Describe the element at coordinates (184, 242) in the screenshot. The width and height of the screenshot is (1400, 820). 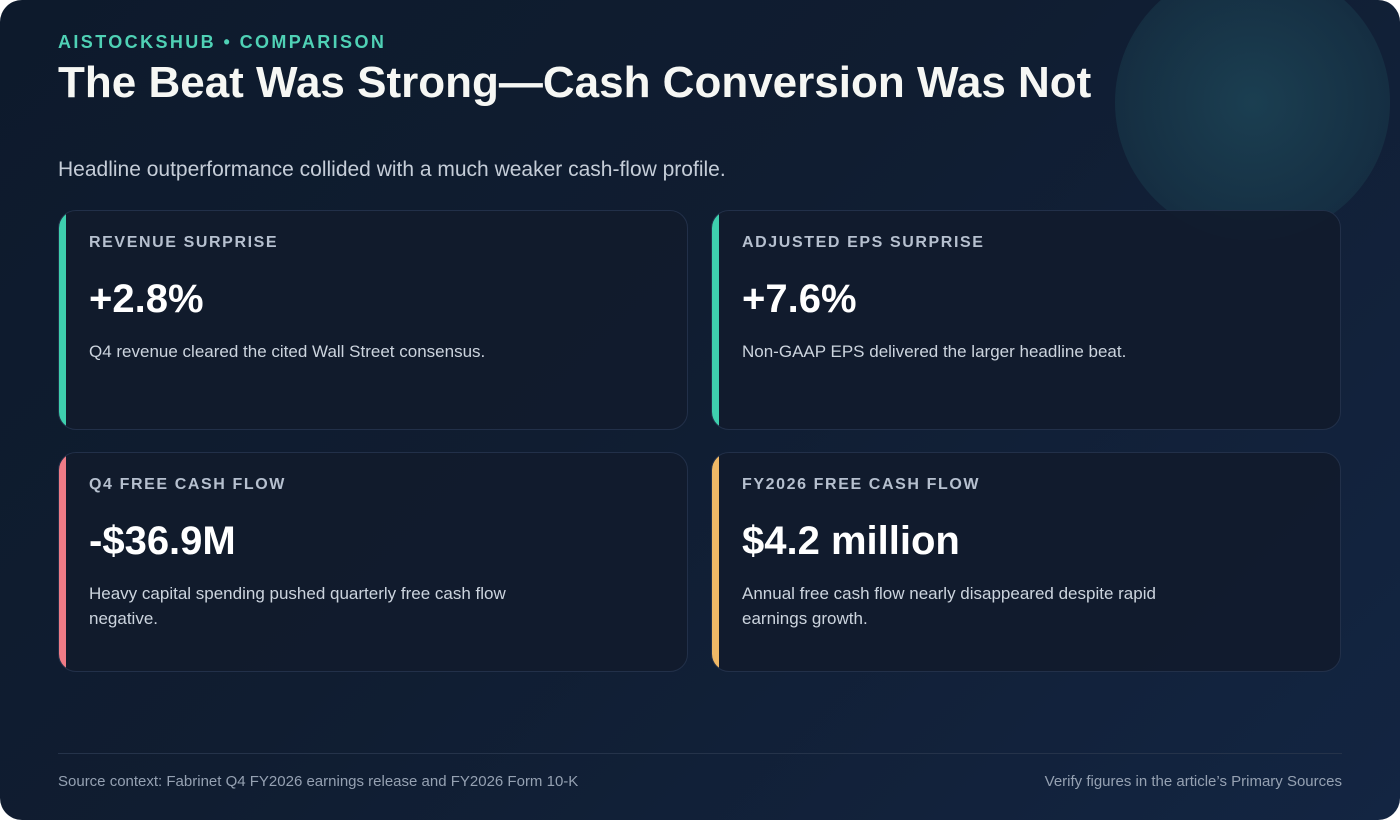
I see `card-label: REVENUE SURPRISE` at that location.